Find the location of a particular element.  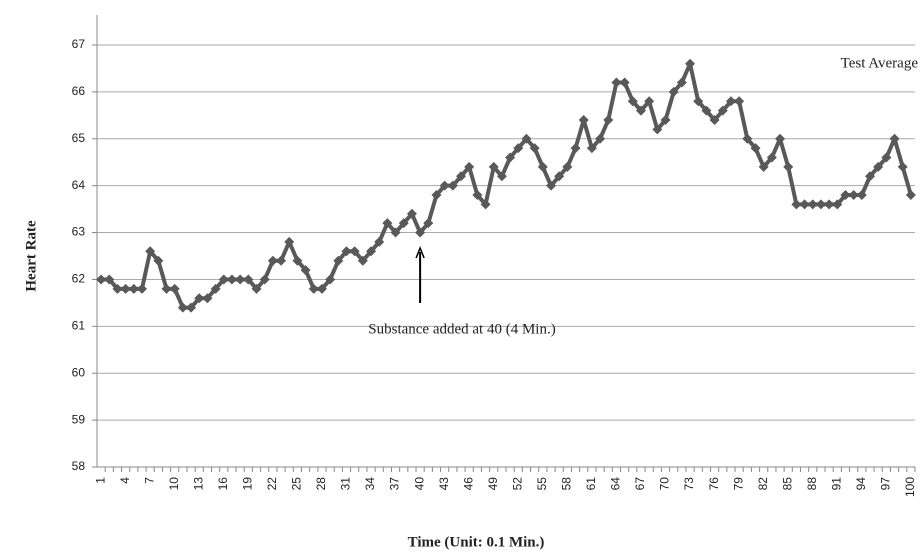

x-tick-label: 13 is located at coordinates (198, 484).